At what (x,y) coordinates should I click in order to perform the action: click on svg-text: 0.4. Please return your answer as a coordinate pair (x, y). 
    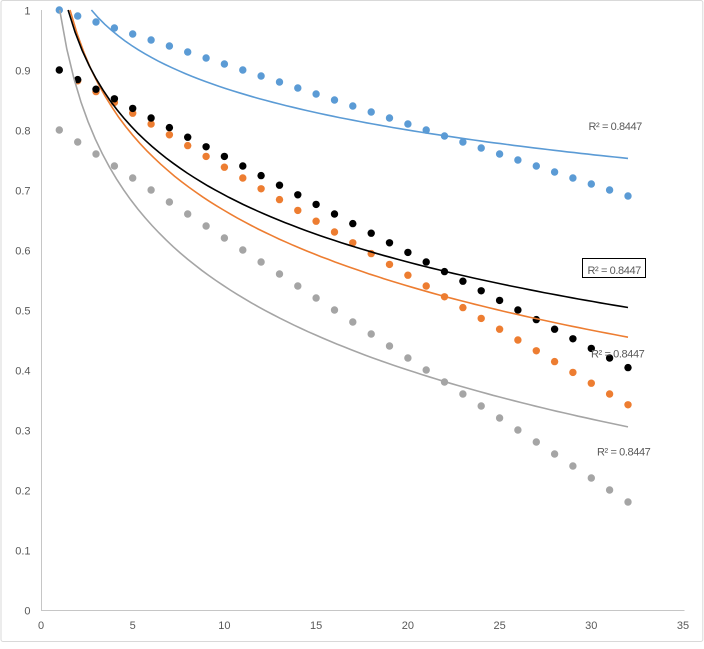
    Looking at the image, I should click on (22, 371).